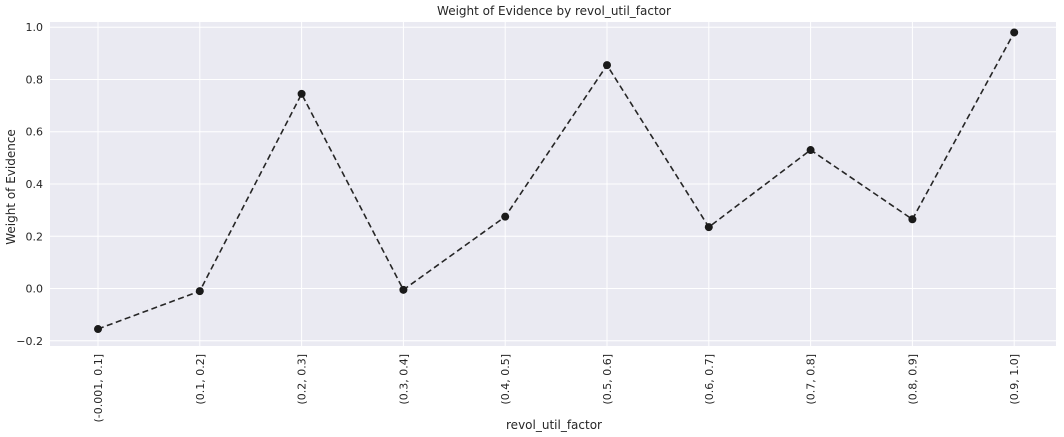 The height and width of the screenshot is (437, 1064). What do you see at coordinates (912, 379) in the screenshot?
I see `x-tick-label: (0.8, 0.9]` at bounding box center [912, 379].